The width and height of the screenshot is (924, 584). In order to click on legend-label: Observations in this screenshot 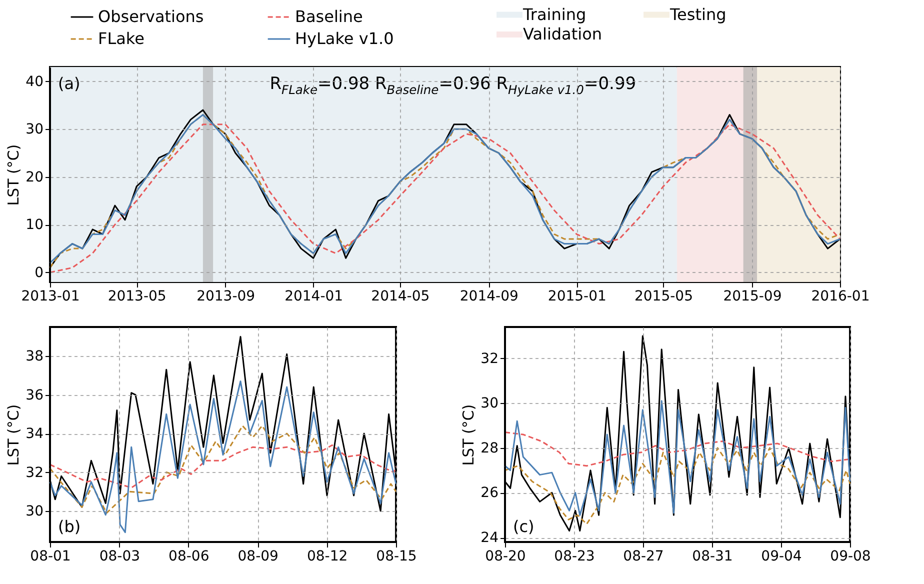, I will do `click(151, 16)`.